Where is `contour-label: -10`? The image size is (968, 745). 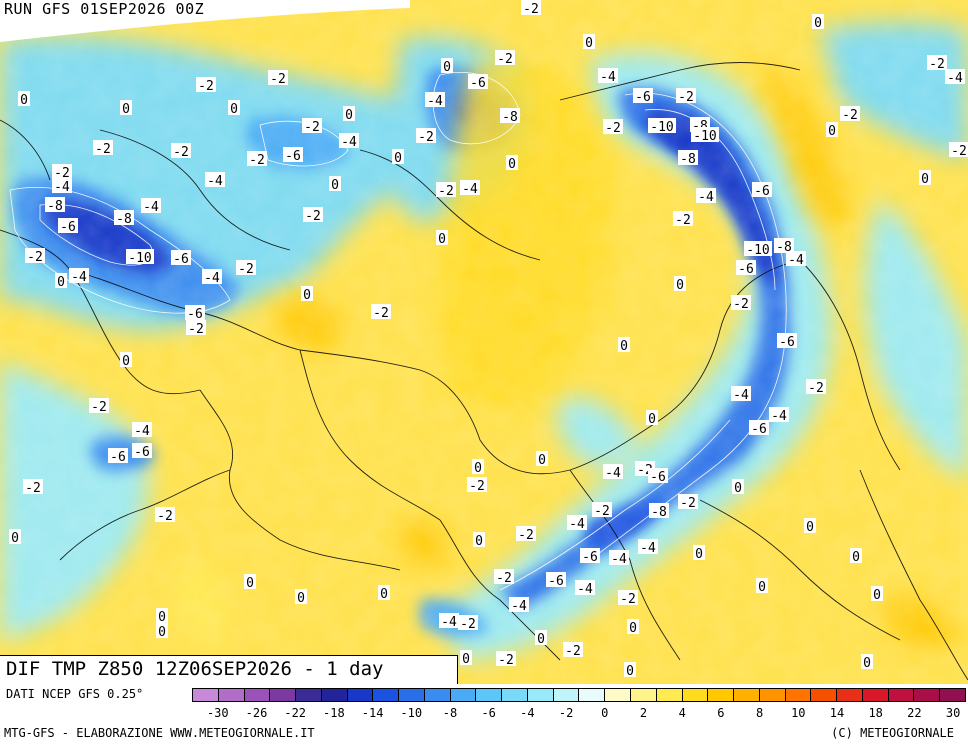 contour-label: -10 is located at coordinates (705, 135).